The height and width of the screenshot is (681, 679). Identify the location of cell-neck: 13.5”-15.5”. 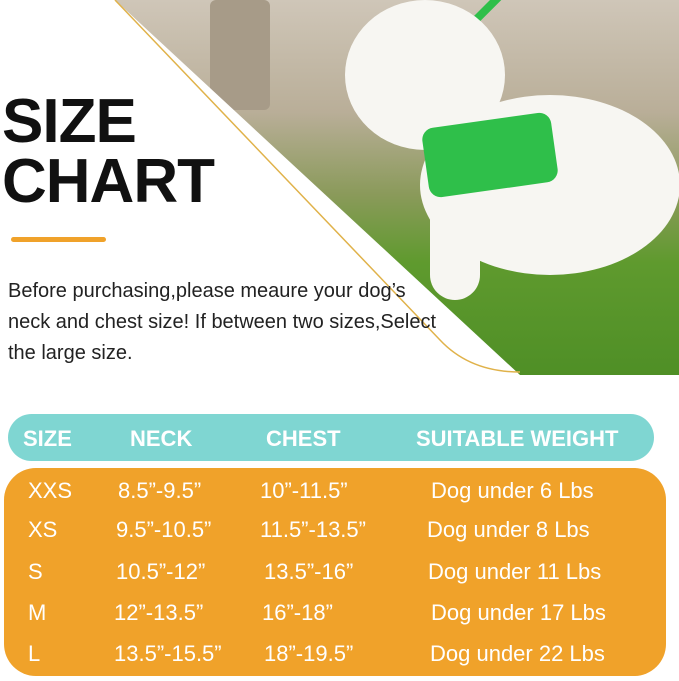
(168, 653).